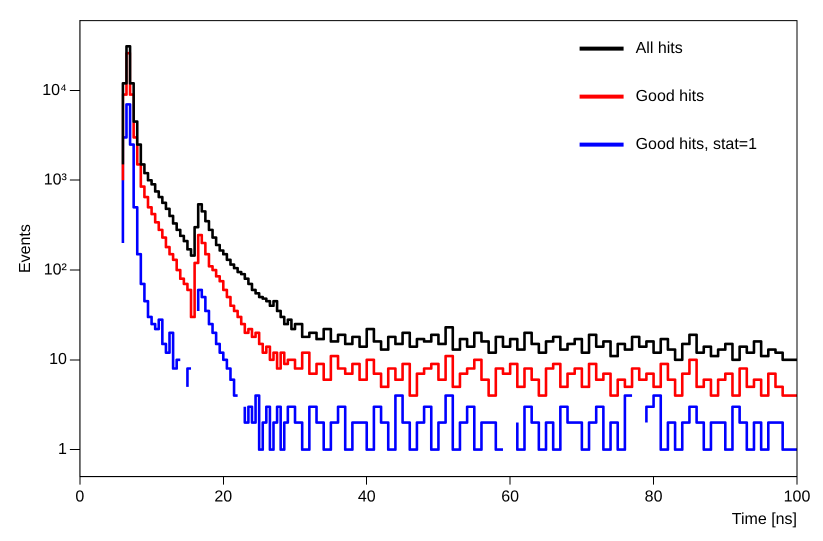 The image size is (823, 541). Describe the element at coordinates (764, 519) in the screenshot. I see `x-axis-title: Time [ns]` at that location.